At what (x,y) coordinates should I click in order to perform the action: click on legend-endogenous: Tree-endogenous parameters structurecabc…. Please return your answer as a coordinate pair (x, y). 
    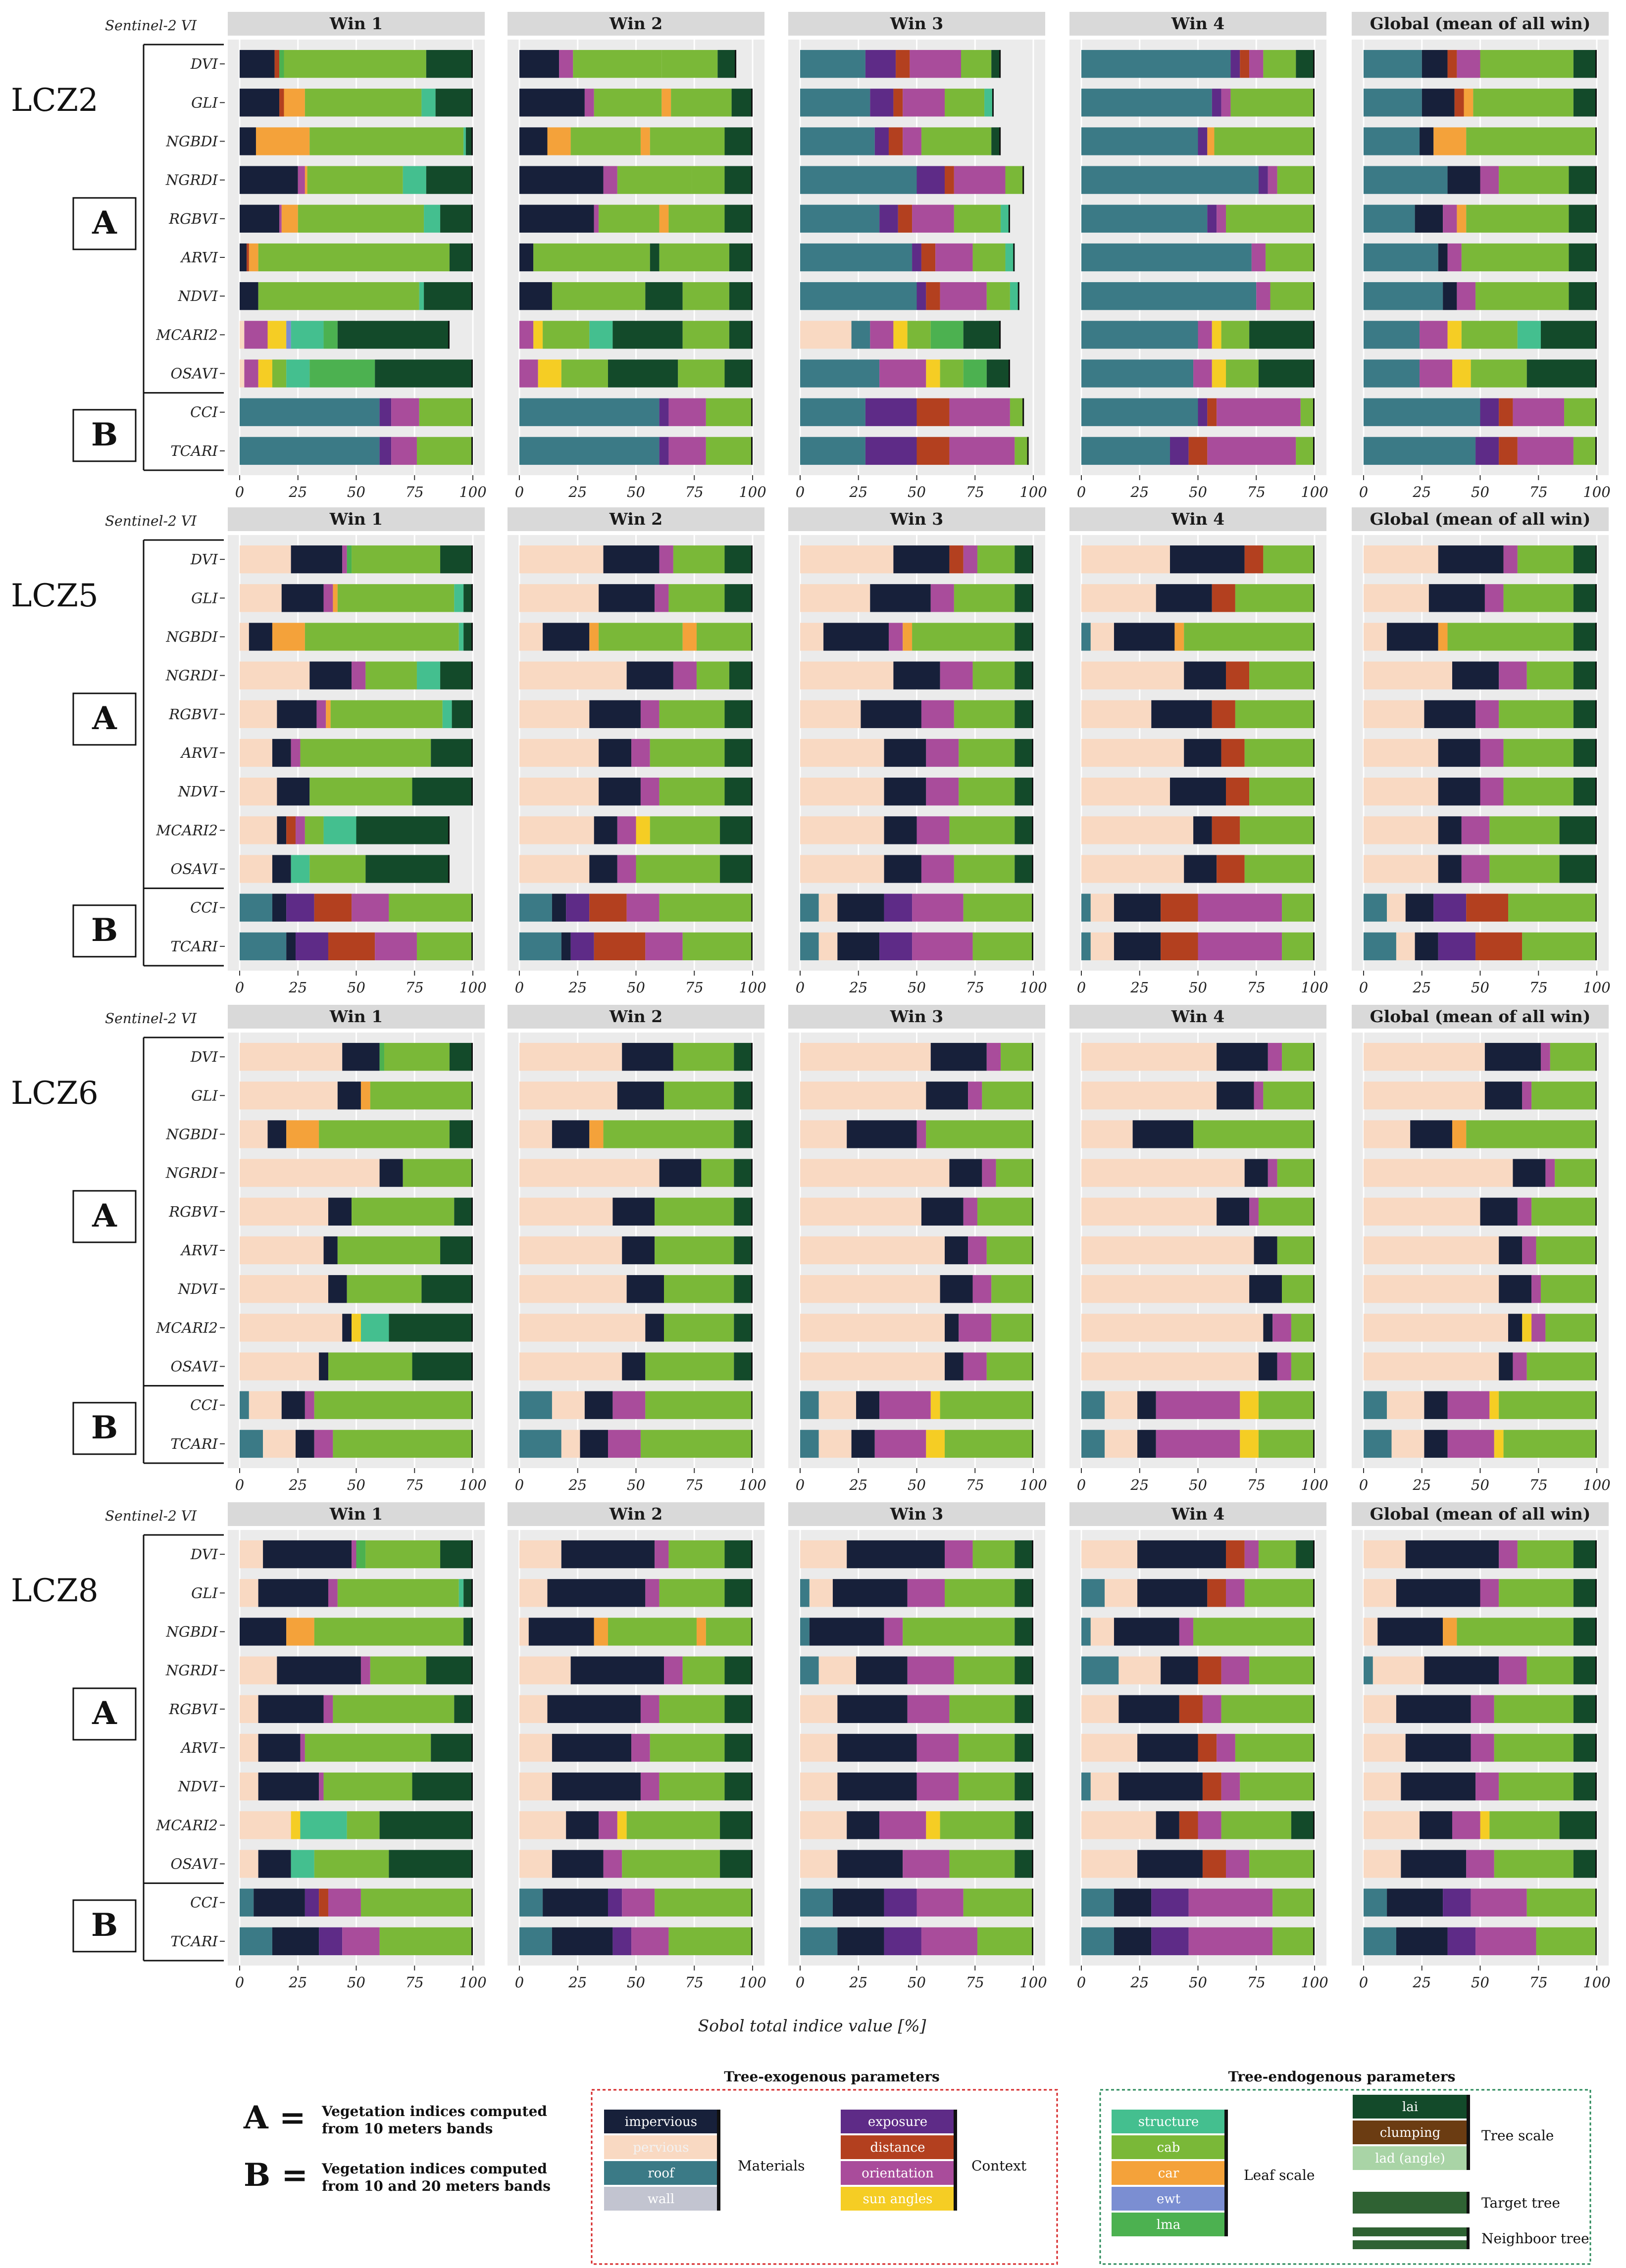
    Looking at the image, I should click on (1345, 2167).